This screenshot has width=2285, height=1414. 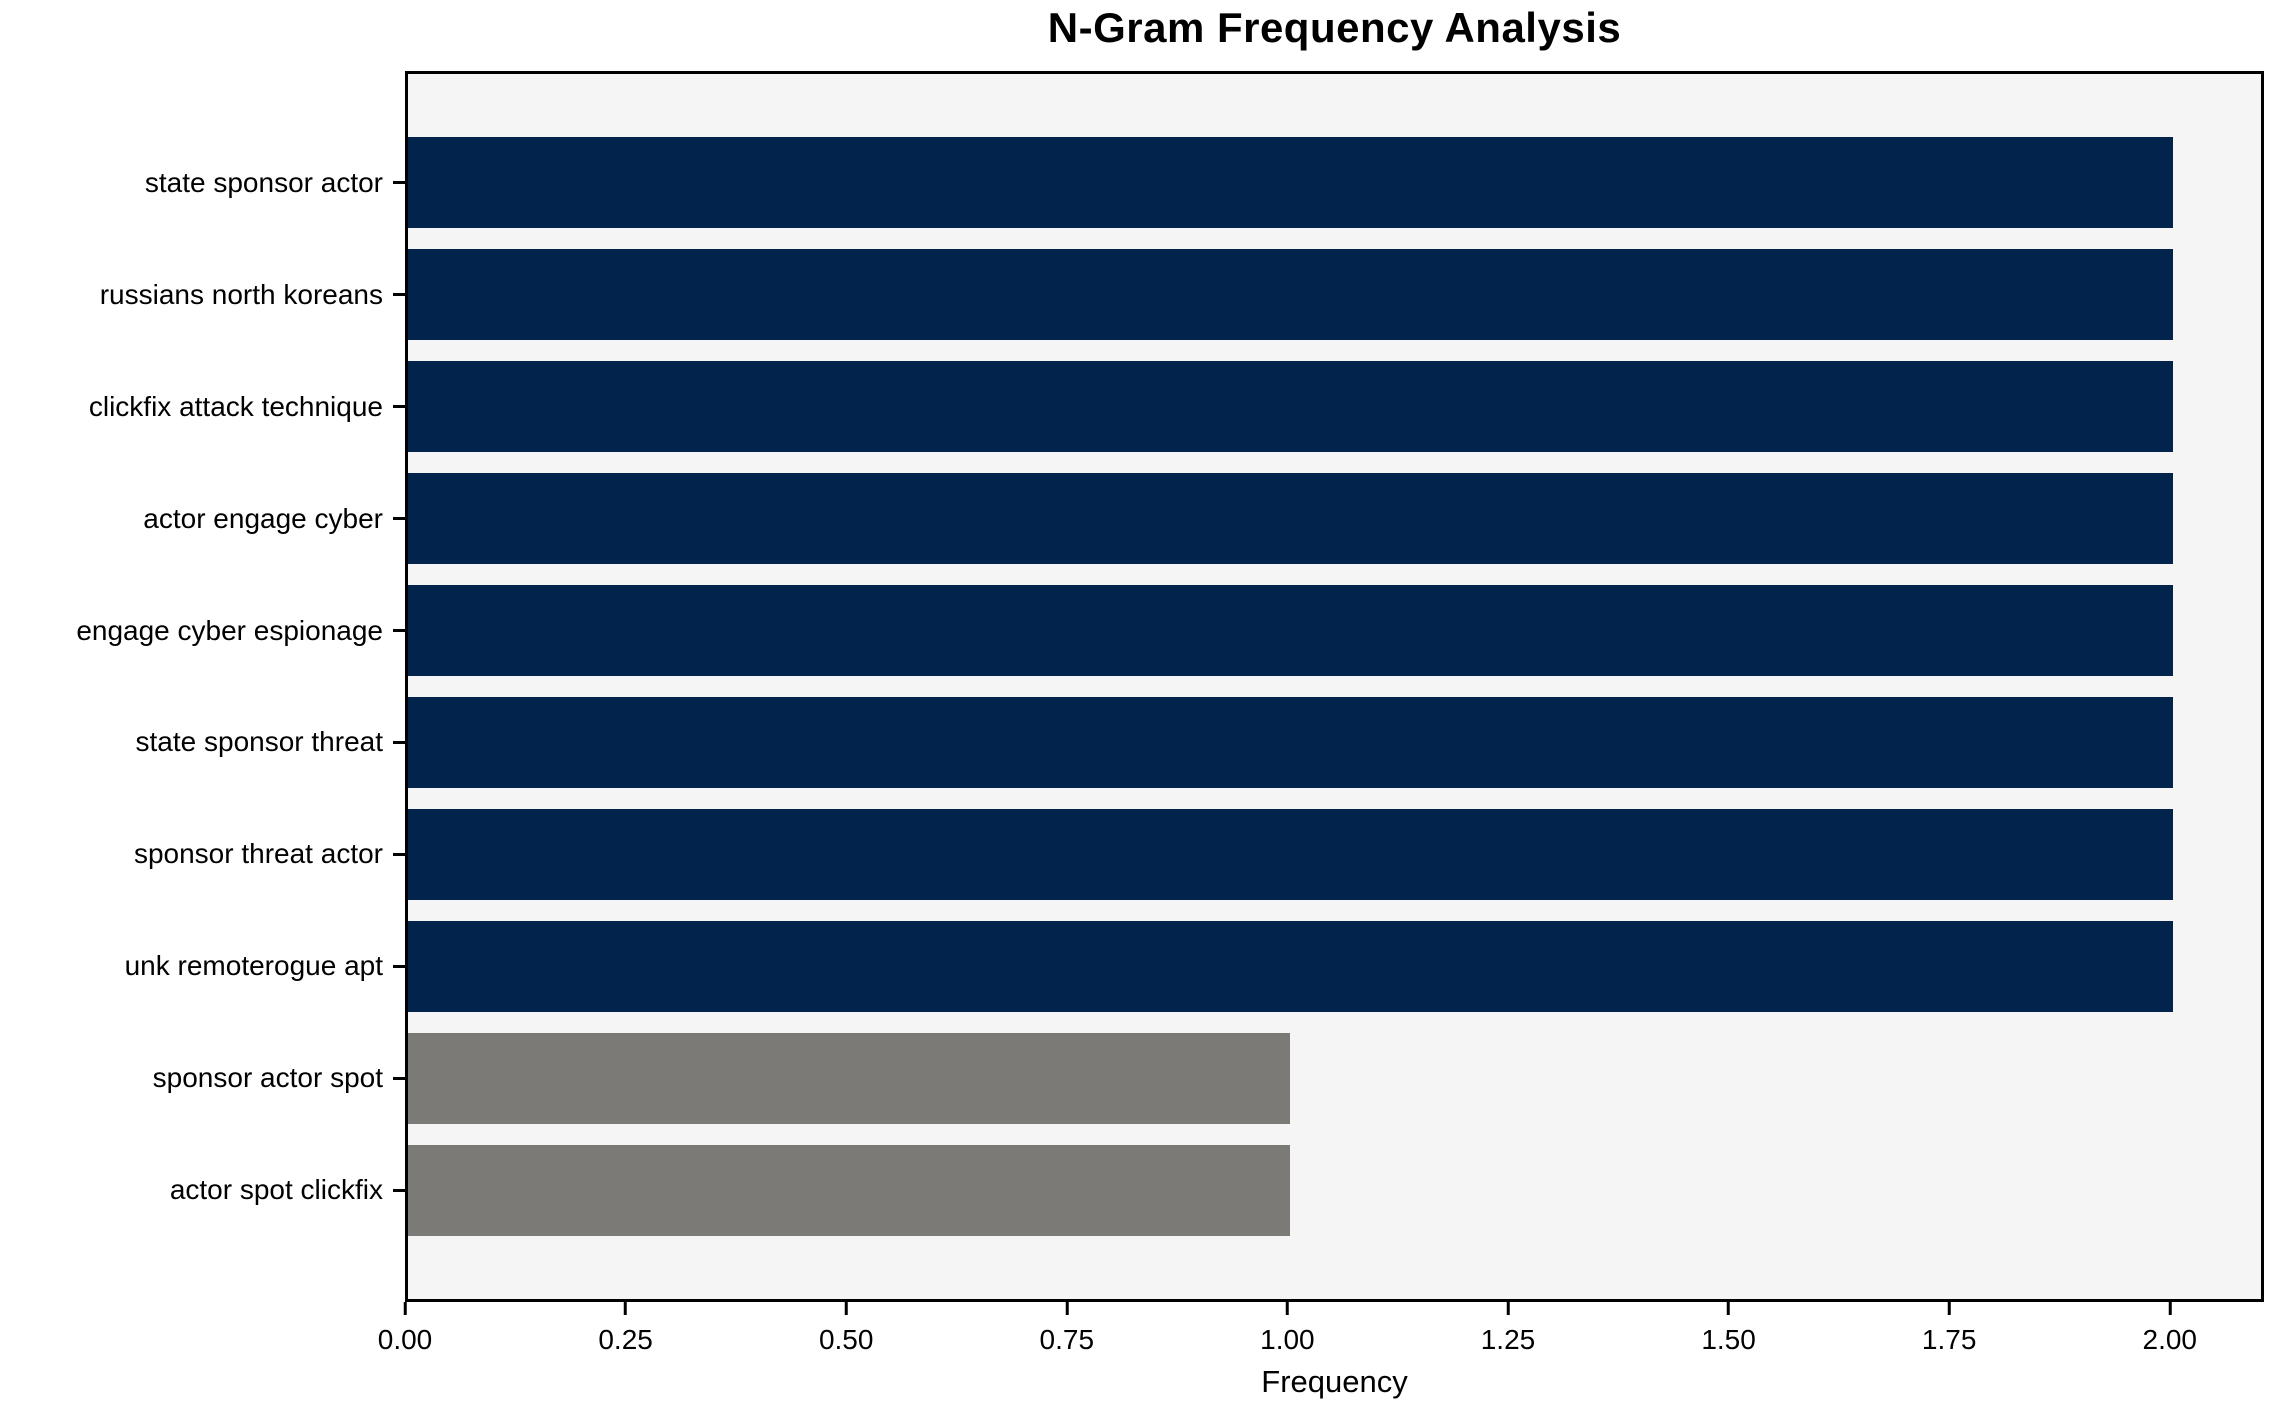 I want to click on bar-sponsor-threat-actor, so click(x=1290, y=854).